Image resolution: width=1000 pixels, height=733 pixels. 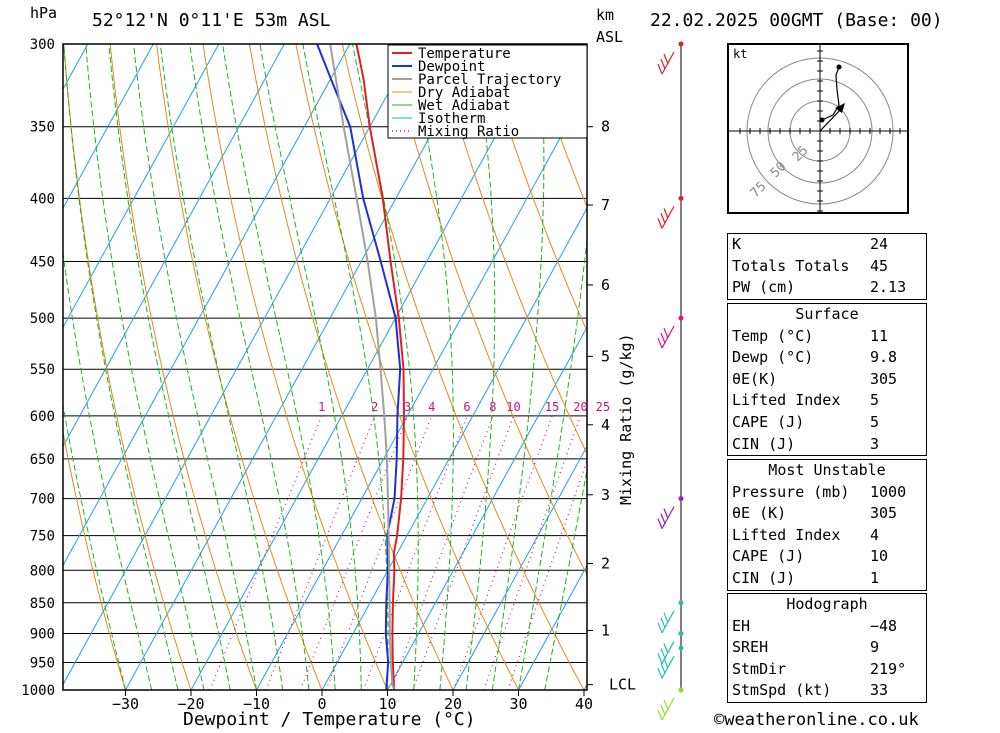 I want to click on mixing-ratio-label: 4, so click(x=431, y=407).